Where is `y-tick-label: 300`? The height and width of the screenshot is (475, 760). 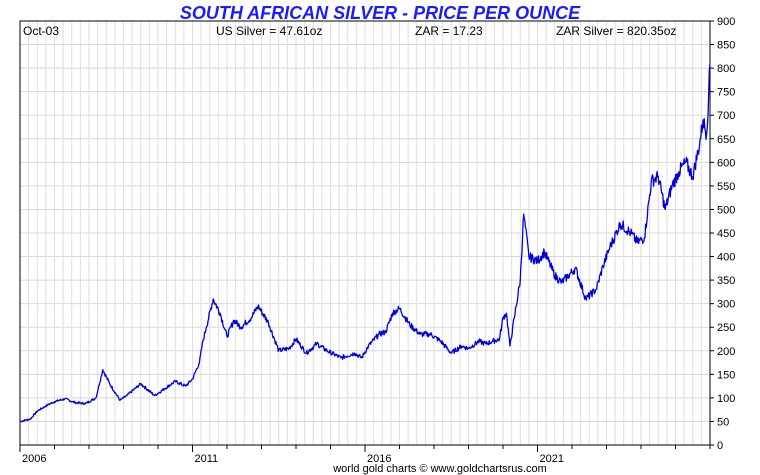
y-tick-label: 300 is located at coordinates (726, 305).